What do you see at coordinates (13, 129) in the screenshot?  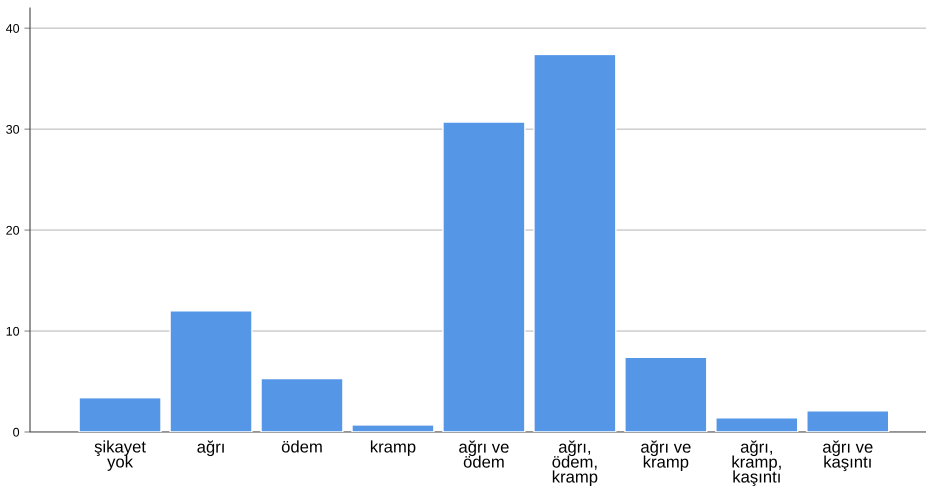 I see `y-tick-label: 30` at bounding box center [13, 129].